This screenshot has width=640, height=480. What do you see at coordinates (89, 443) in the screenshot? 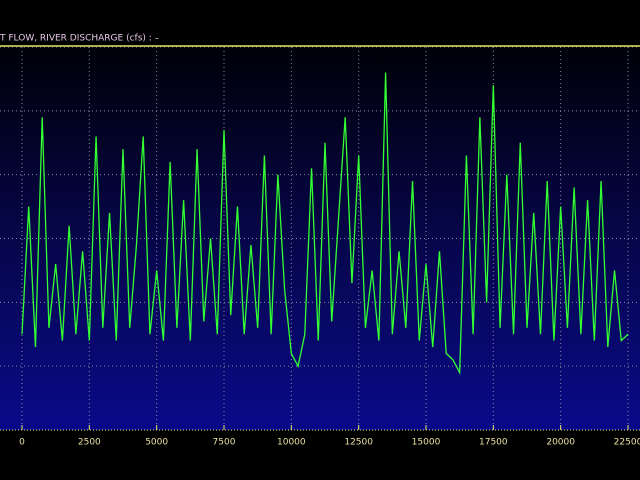
I see `x-tick-label: 2500` at bounding box center [89, 443].